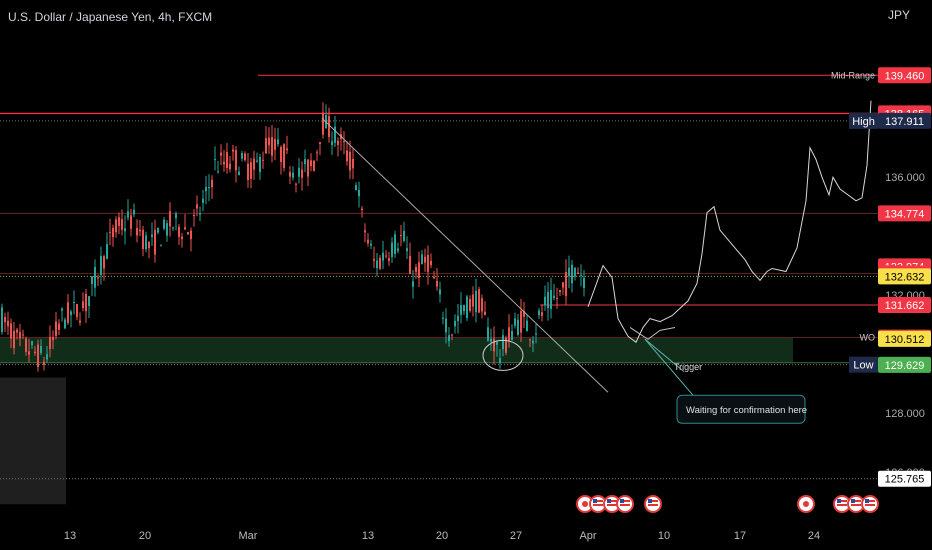 The width and height of the screenshot is (932, 550). Describe the element at coordinates (905, 277) in the screenshot. I see `price-tag-6: 132.632` at that location.